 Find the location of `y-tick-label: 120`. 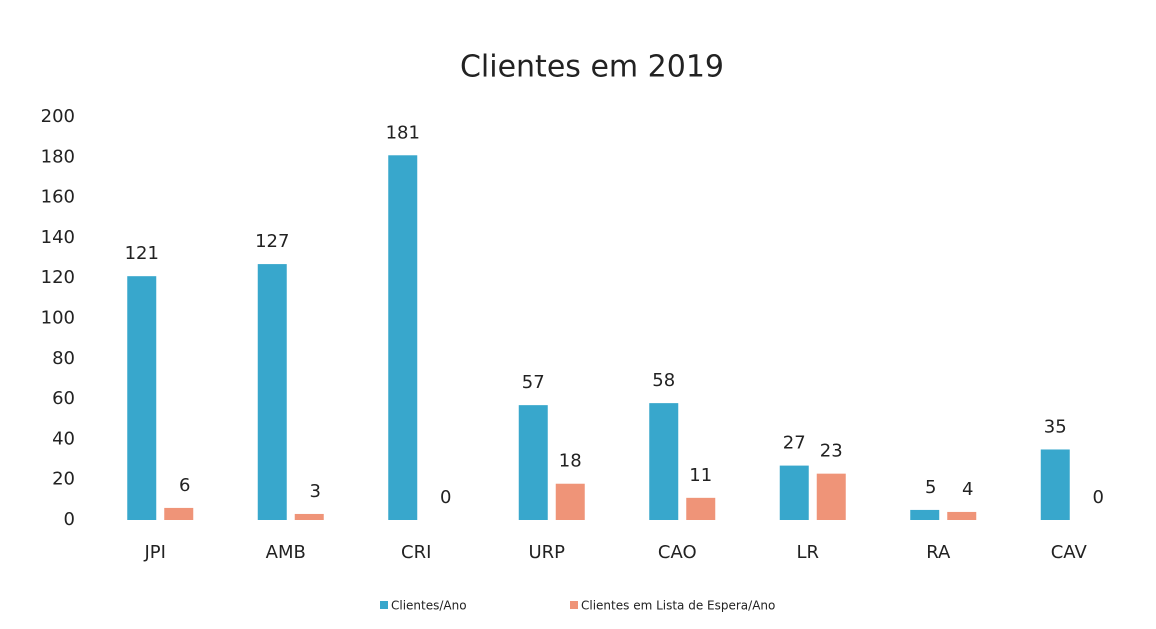

y-tick-label: 120 is located at coordinates (58, 277).